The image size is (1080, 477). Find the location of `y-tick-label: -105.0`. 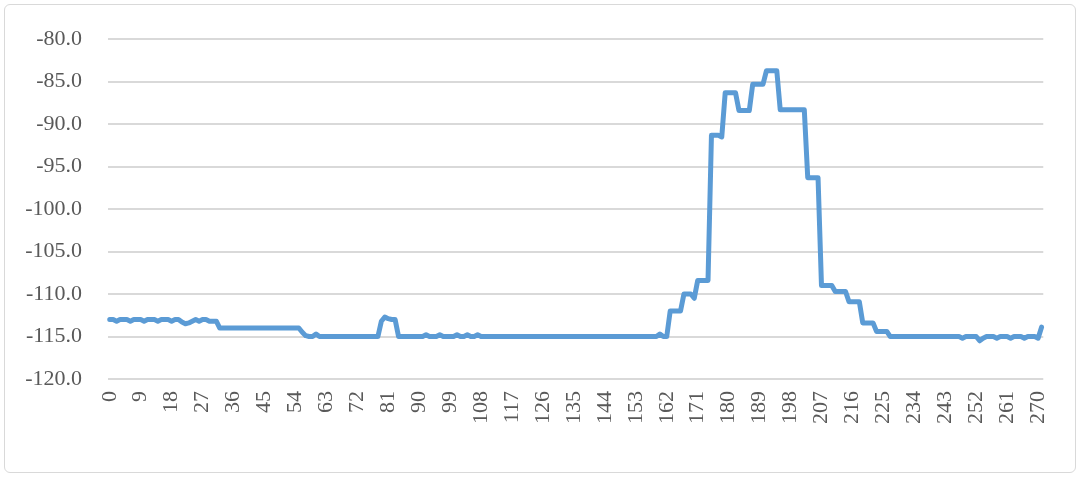

y-tick-label: -105.0 is located at coordinates (53, 250).